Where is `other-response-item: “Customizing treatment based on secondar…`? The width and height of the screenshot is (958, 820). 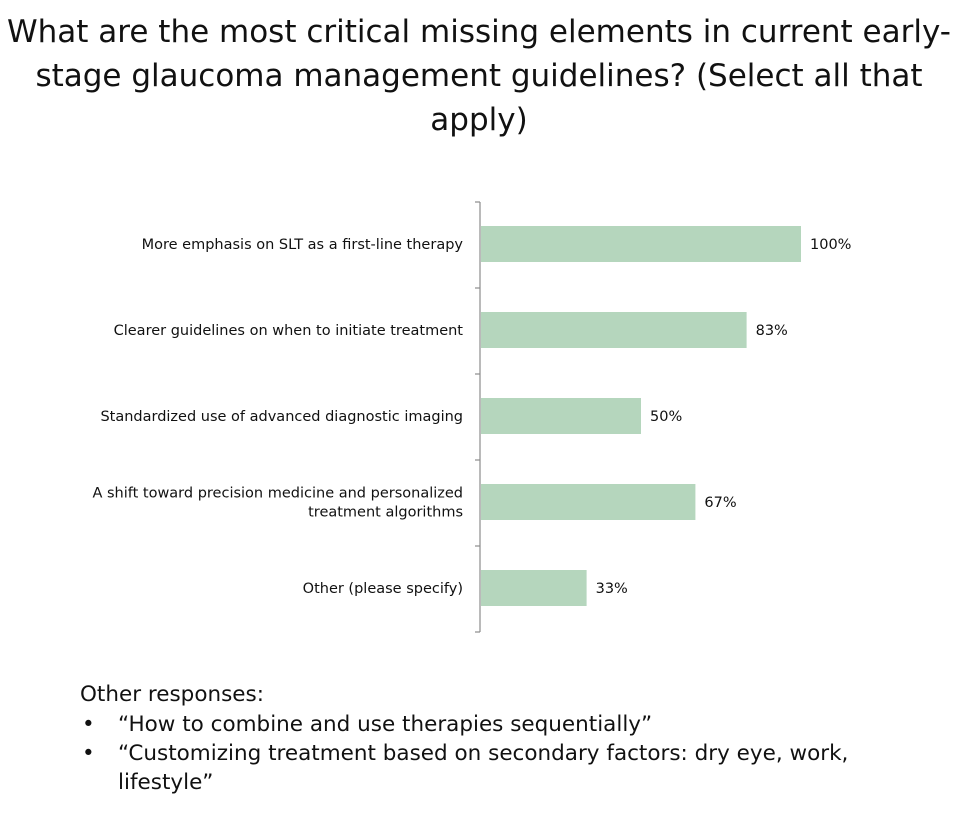
other-response-item: “Customizing treatment based on secondar… is located at coordinates (510, 768).